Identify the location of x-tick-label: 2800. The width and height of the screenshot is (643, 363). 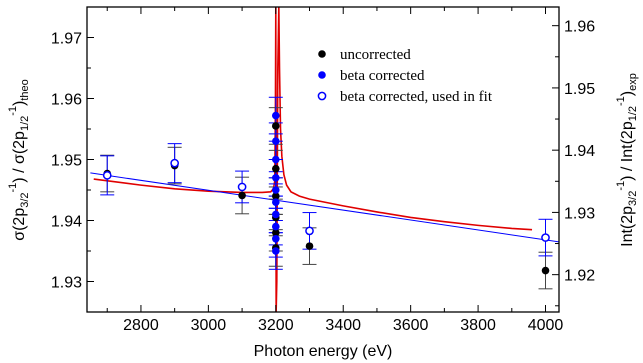
(141, 325).